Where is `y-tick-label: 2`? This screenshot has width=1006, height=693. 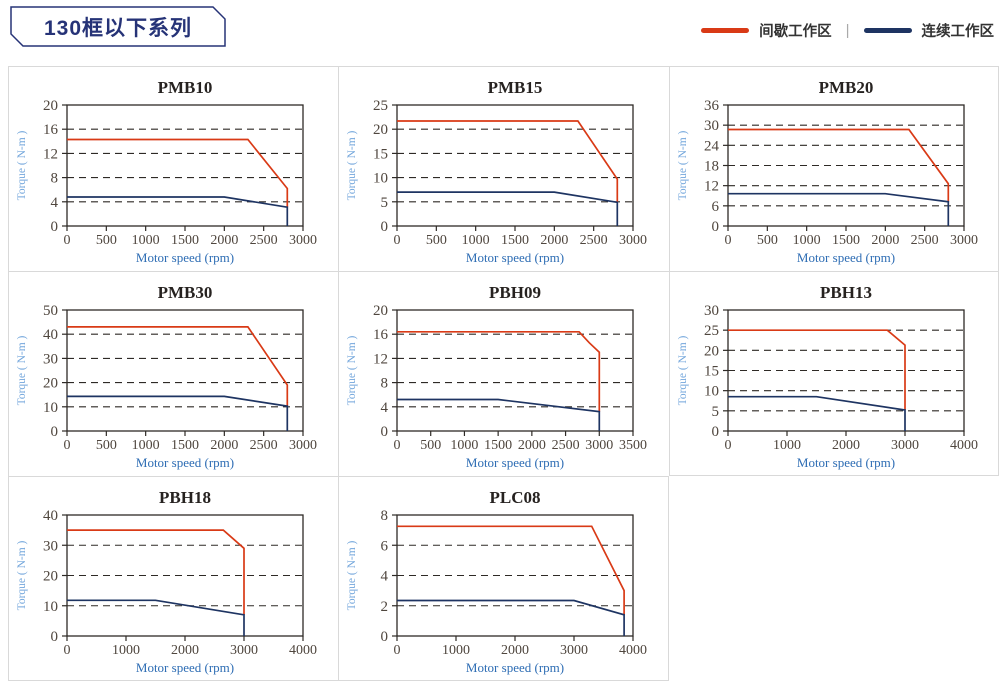
y-tick-label: 2 is located at coordinates (385, 607).